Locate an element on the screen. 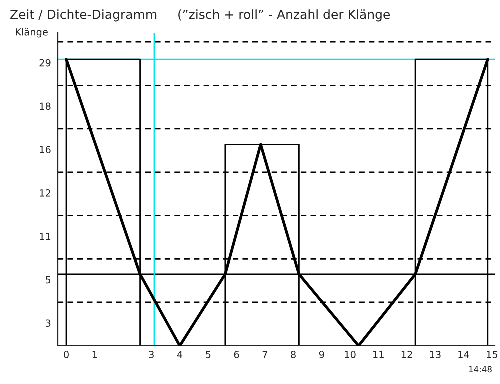  y-axis-title: Klänge is located at coordinates (32, 33).